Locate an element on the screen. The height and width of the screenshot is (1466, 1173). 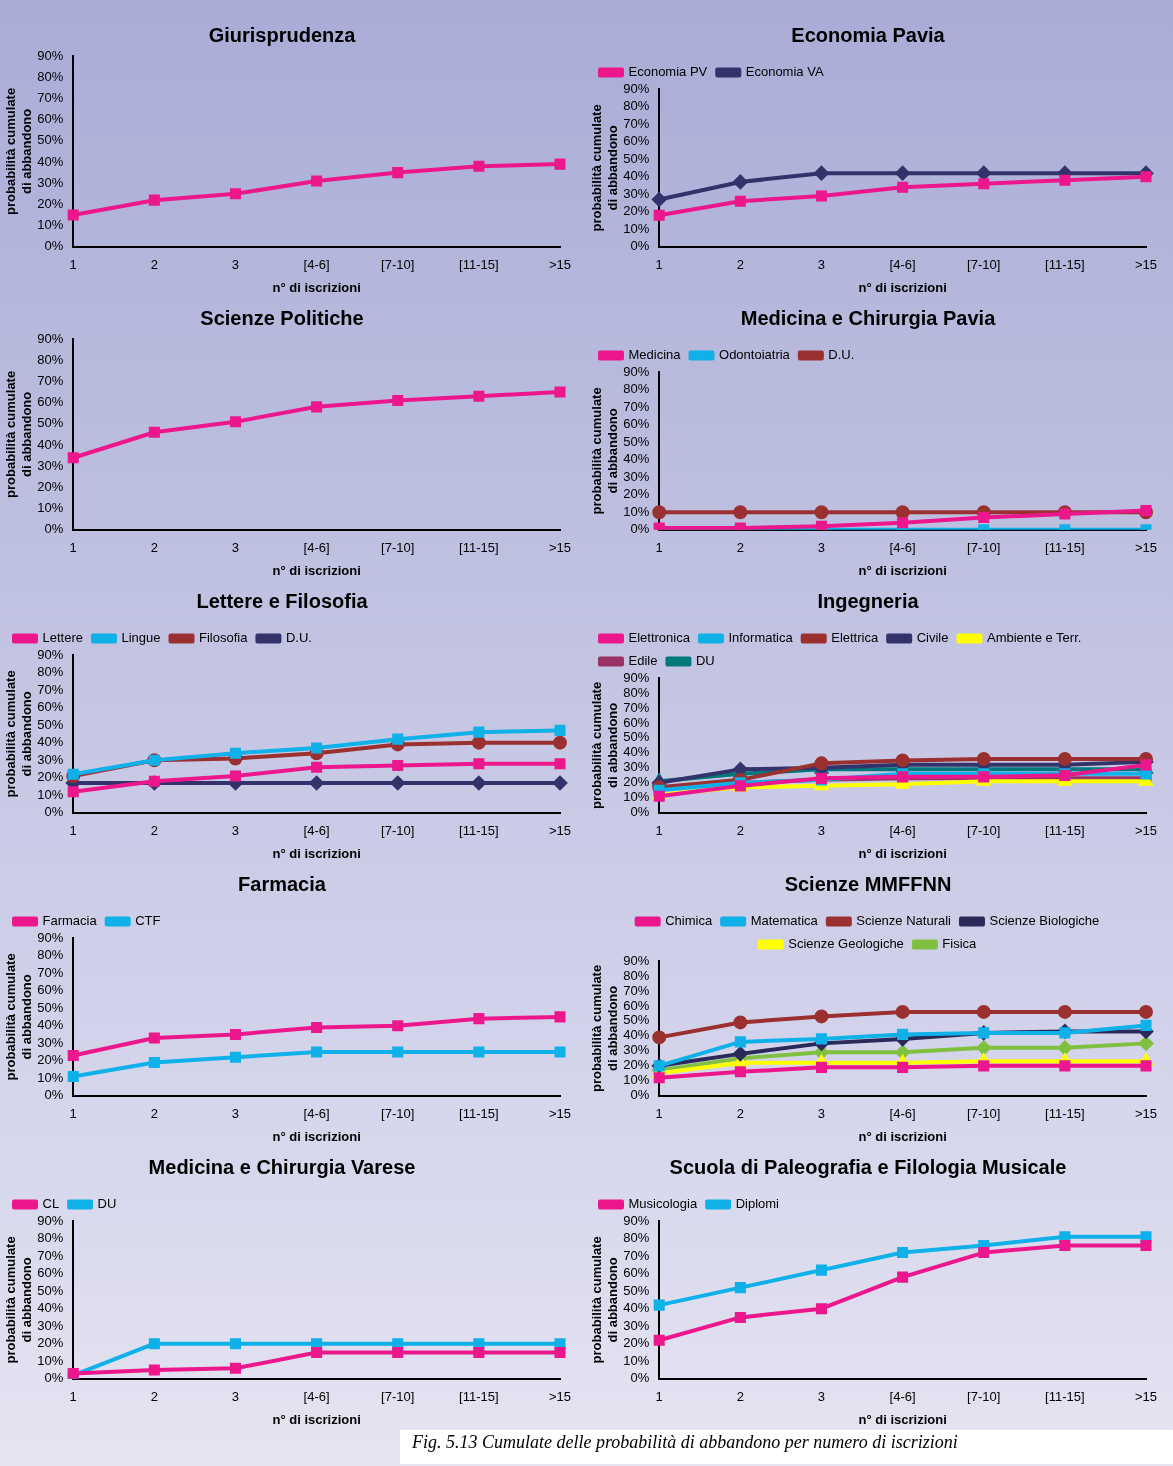
chart-title: Medicina e Chirurgia Varese is located at coordinates (282, 1166).